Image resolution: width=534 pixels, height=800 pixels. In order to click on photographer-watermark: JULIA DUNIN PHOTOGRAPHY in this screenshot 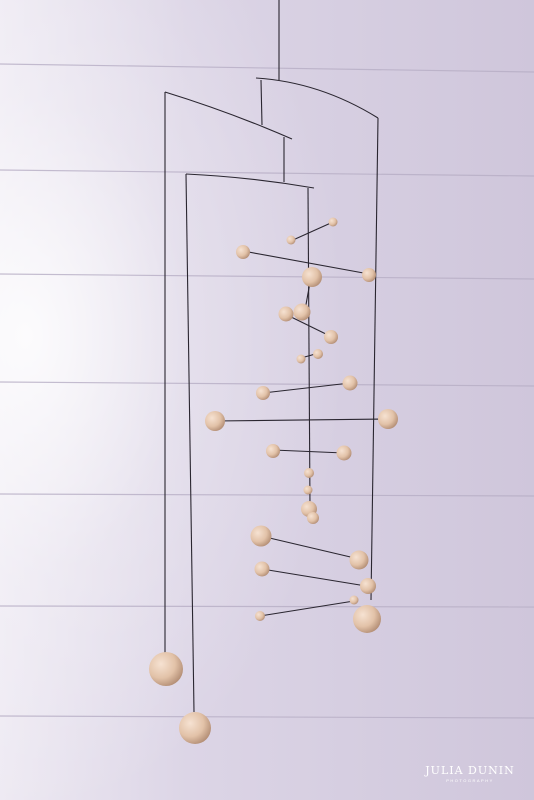, I will do `click(470, 773)`.